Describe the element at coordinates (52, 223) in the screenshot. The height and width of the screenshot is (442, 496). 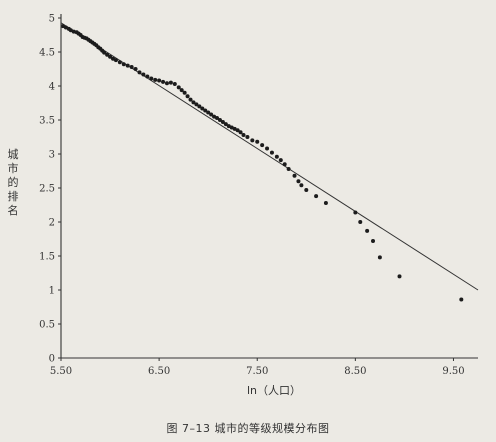
I see `y-tick-label: 2` at that location.